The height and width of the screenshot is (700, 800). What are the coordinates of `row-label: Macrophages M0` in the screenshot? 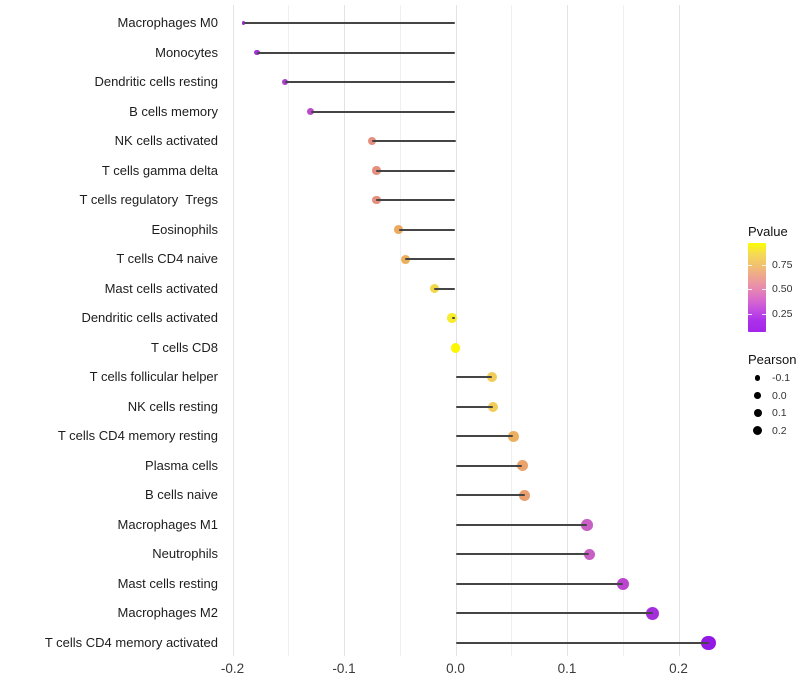 It's located at (167, 22).